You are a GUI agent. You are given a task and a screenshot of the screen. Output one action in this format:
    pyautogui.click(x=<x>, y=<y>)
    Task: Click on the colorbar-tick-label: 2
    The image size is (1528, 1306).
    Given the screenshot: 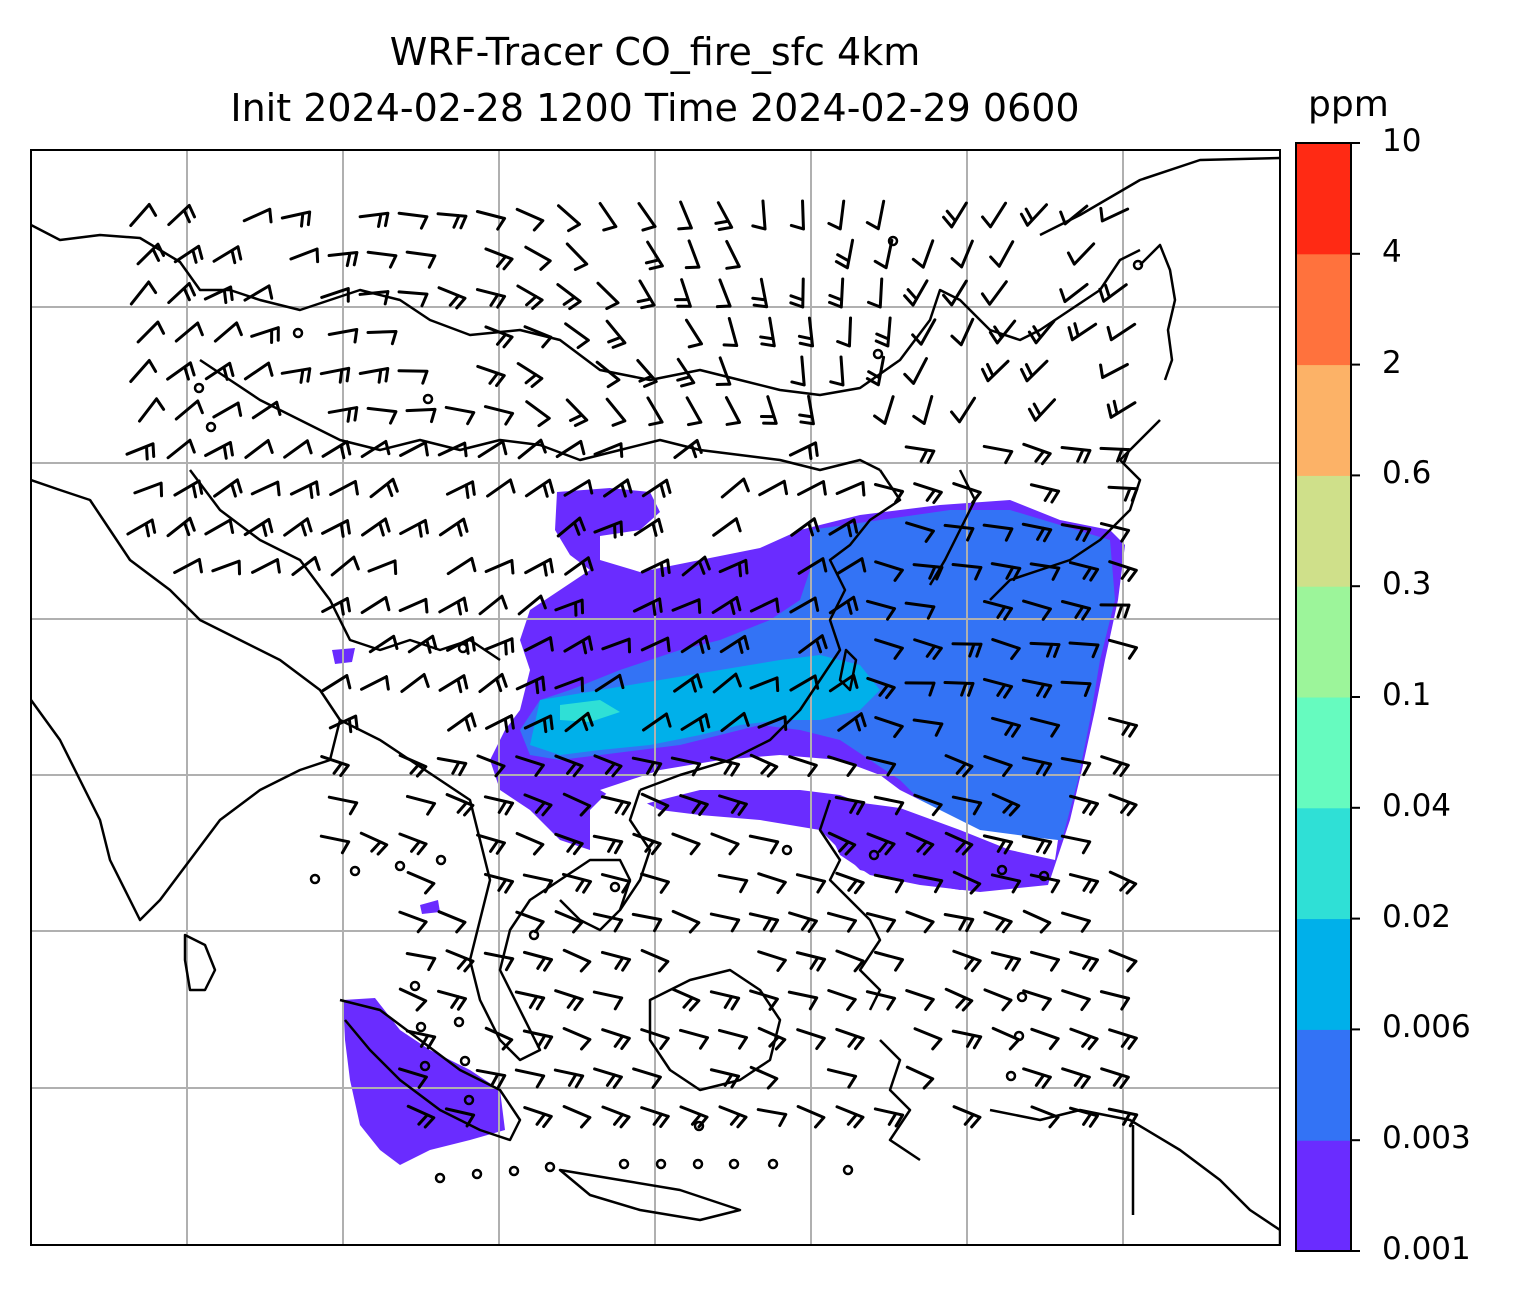 What is the action you would take?
    pyautogui.click(x=1392, y=362)
    